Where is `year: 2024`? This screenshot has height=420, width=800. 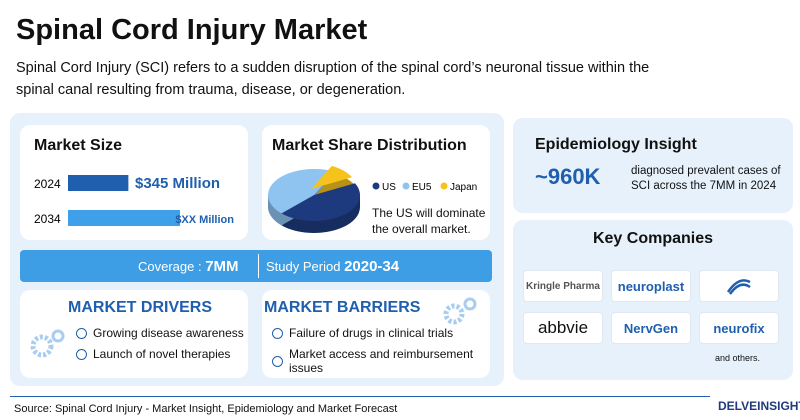
year: 2024 is located at coordinates (47, 184).